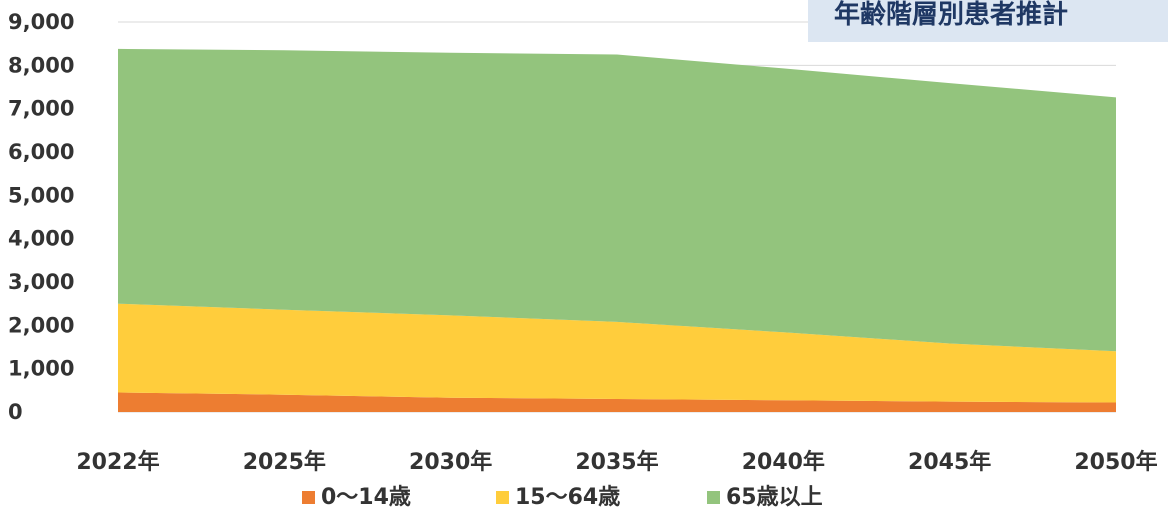  I want to click on legend: 0〜14歳 15〜64歳 65歳以上, so click(562, 497).